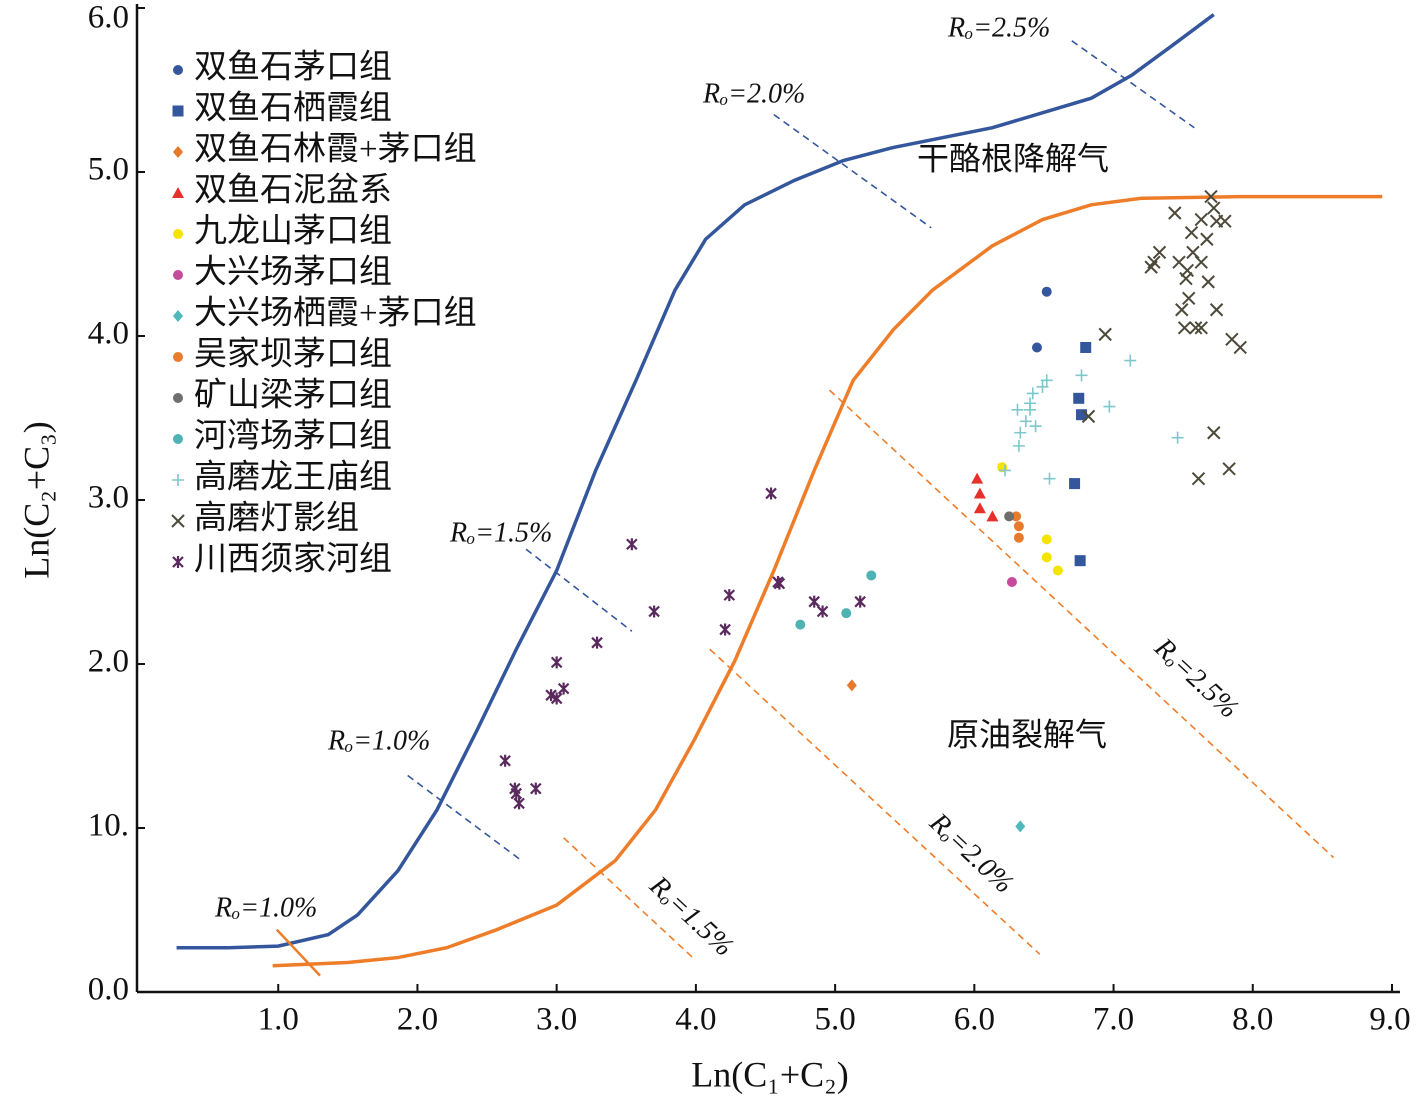 The width and height of the screenshot is (1417, 1105). I want to click on region-label: 干酪根降解气, so click(1013, 158).